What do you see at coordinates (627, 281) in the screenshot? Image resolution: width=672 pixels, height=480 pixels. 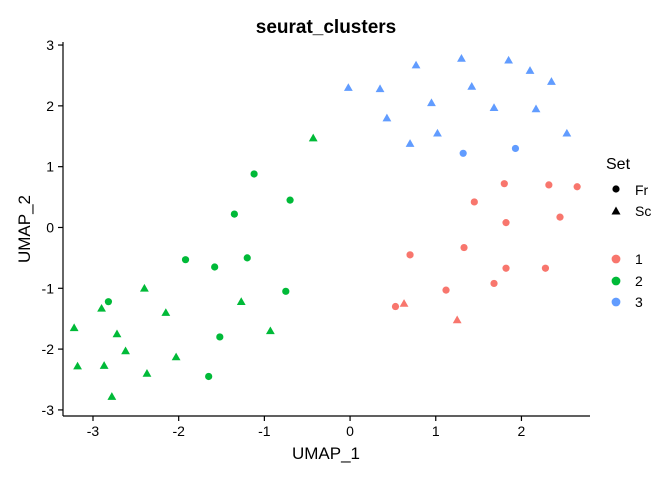 I see `legend-item-2: 2` at bounding box center [627, 281].